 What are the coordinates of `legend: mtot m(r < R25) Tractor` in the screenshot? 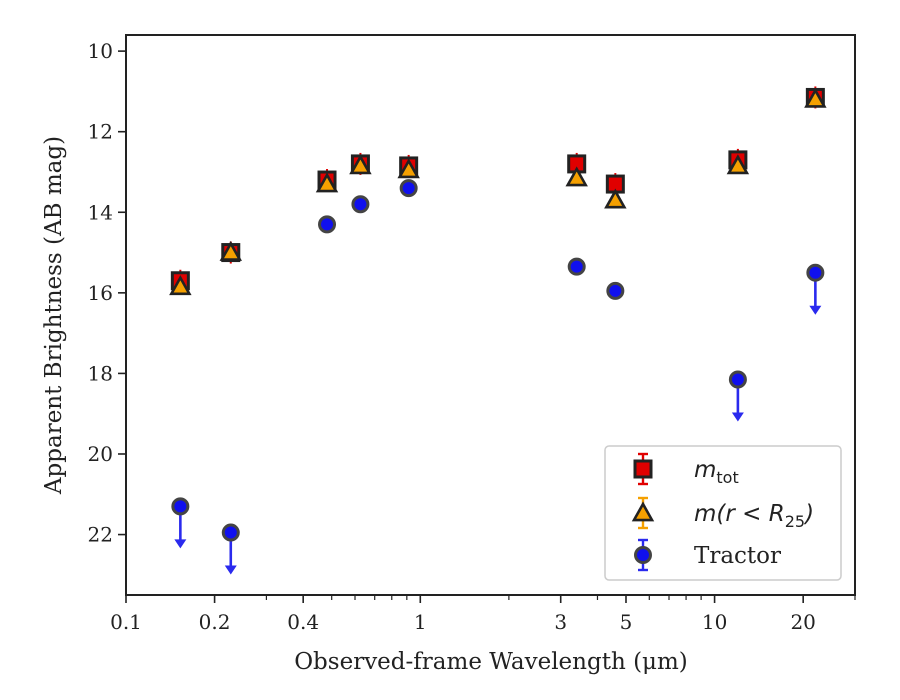 It's located at (723, 513).